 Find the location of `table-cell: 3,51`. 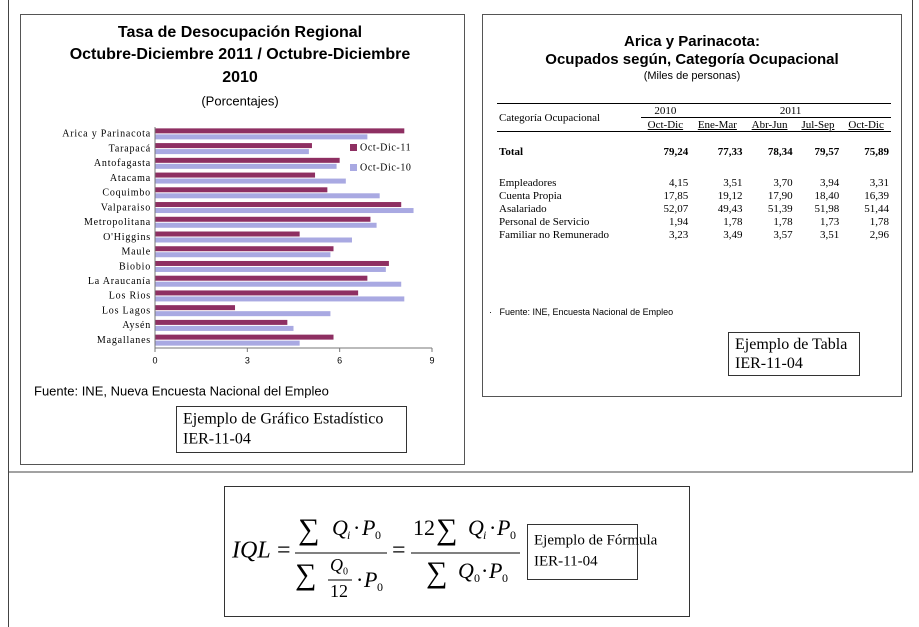

table-cell: 3,51 is located at coordinates (830, 235).